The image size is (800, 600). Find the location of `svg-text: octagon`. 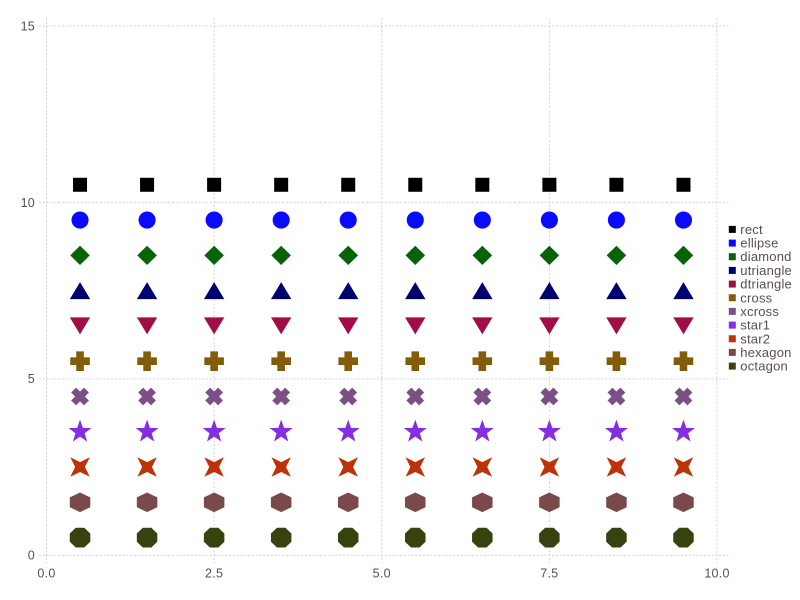

svg-text: octagon is located at coordinates (764, 366).